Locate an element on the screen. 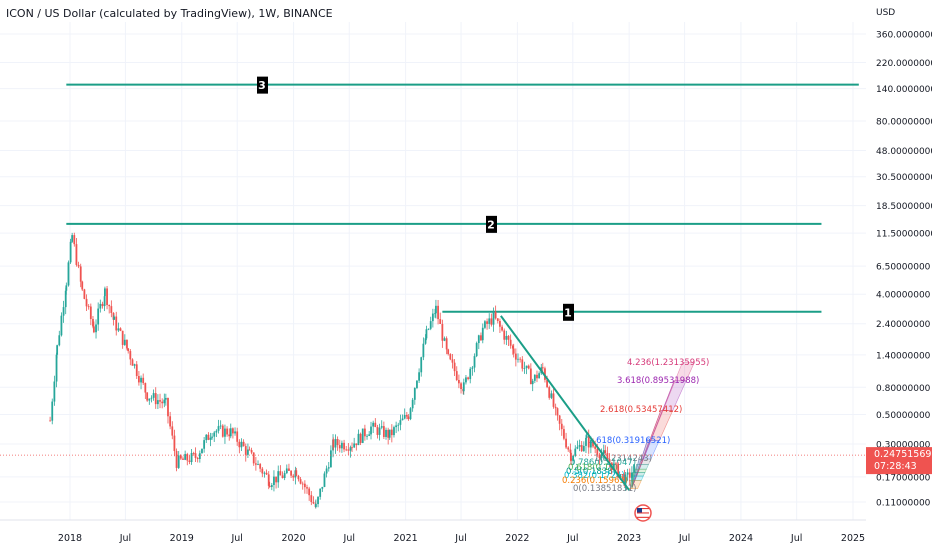 The width and height of the screenshot is (932, 555). price-tick-label: 2.40000000 is located at coordinates (903, 325).